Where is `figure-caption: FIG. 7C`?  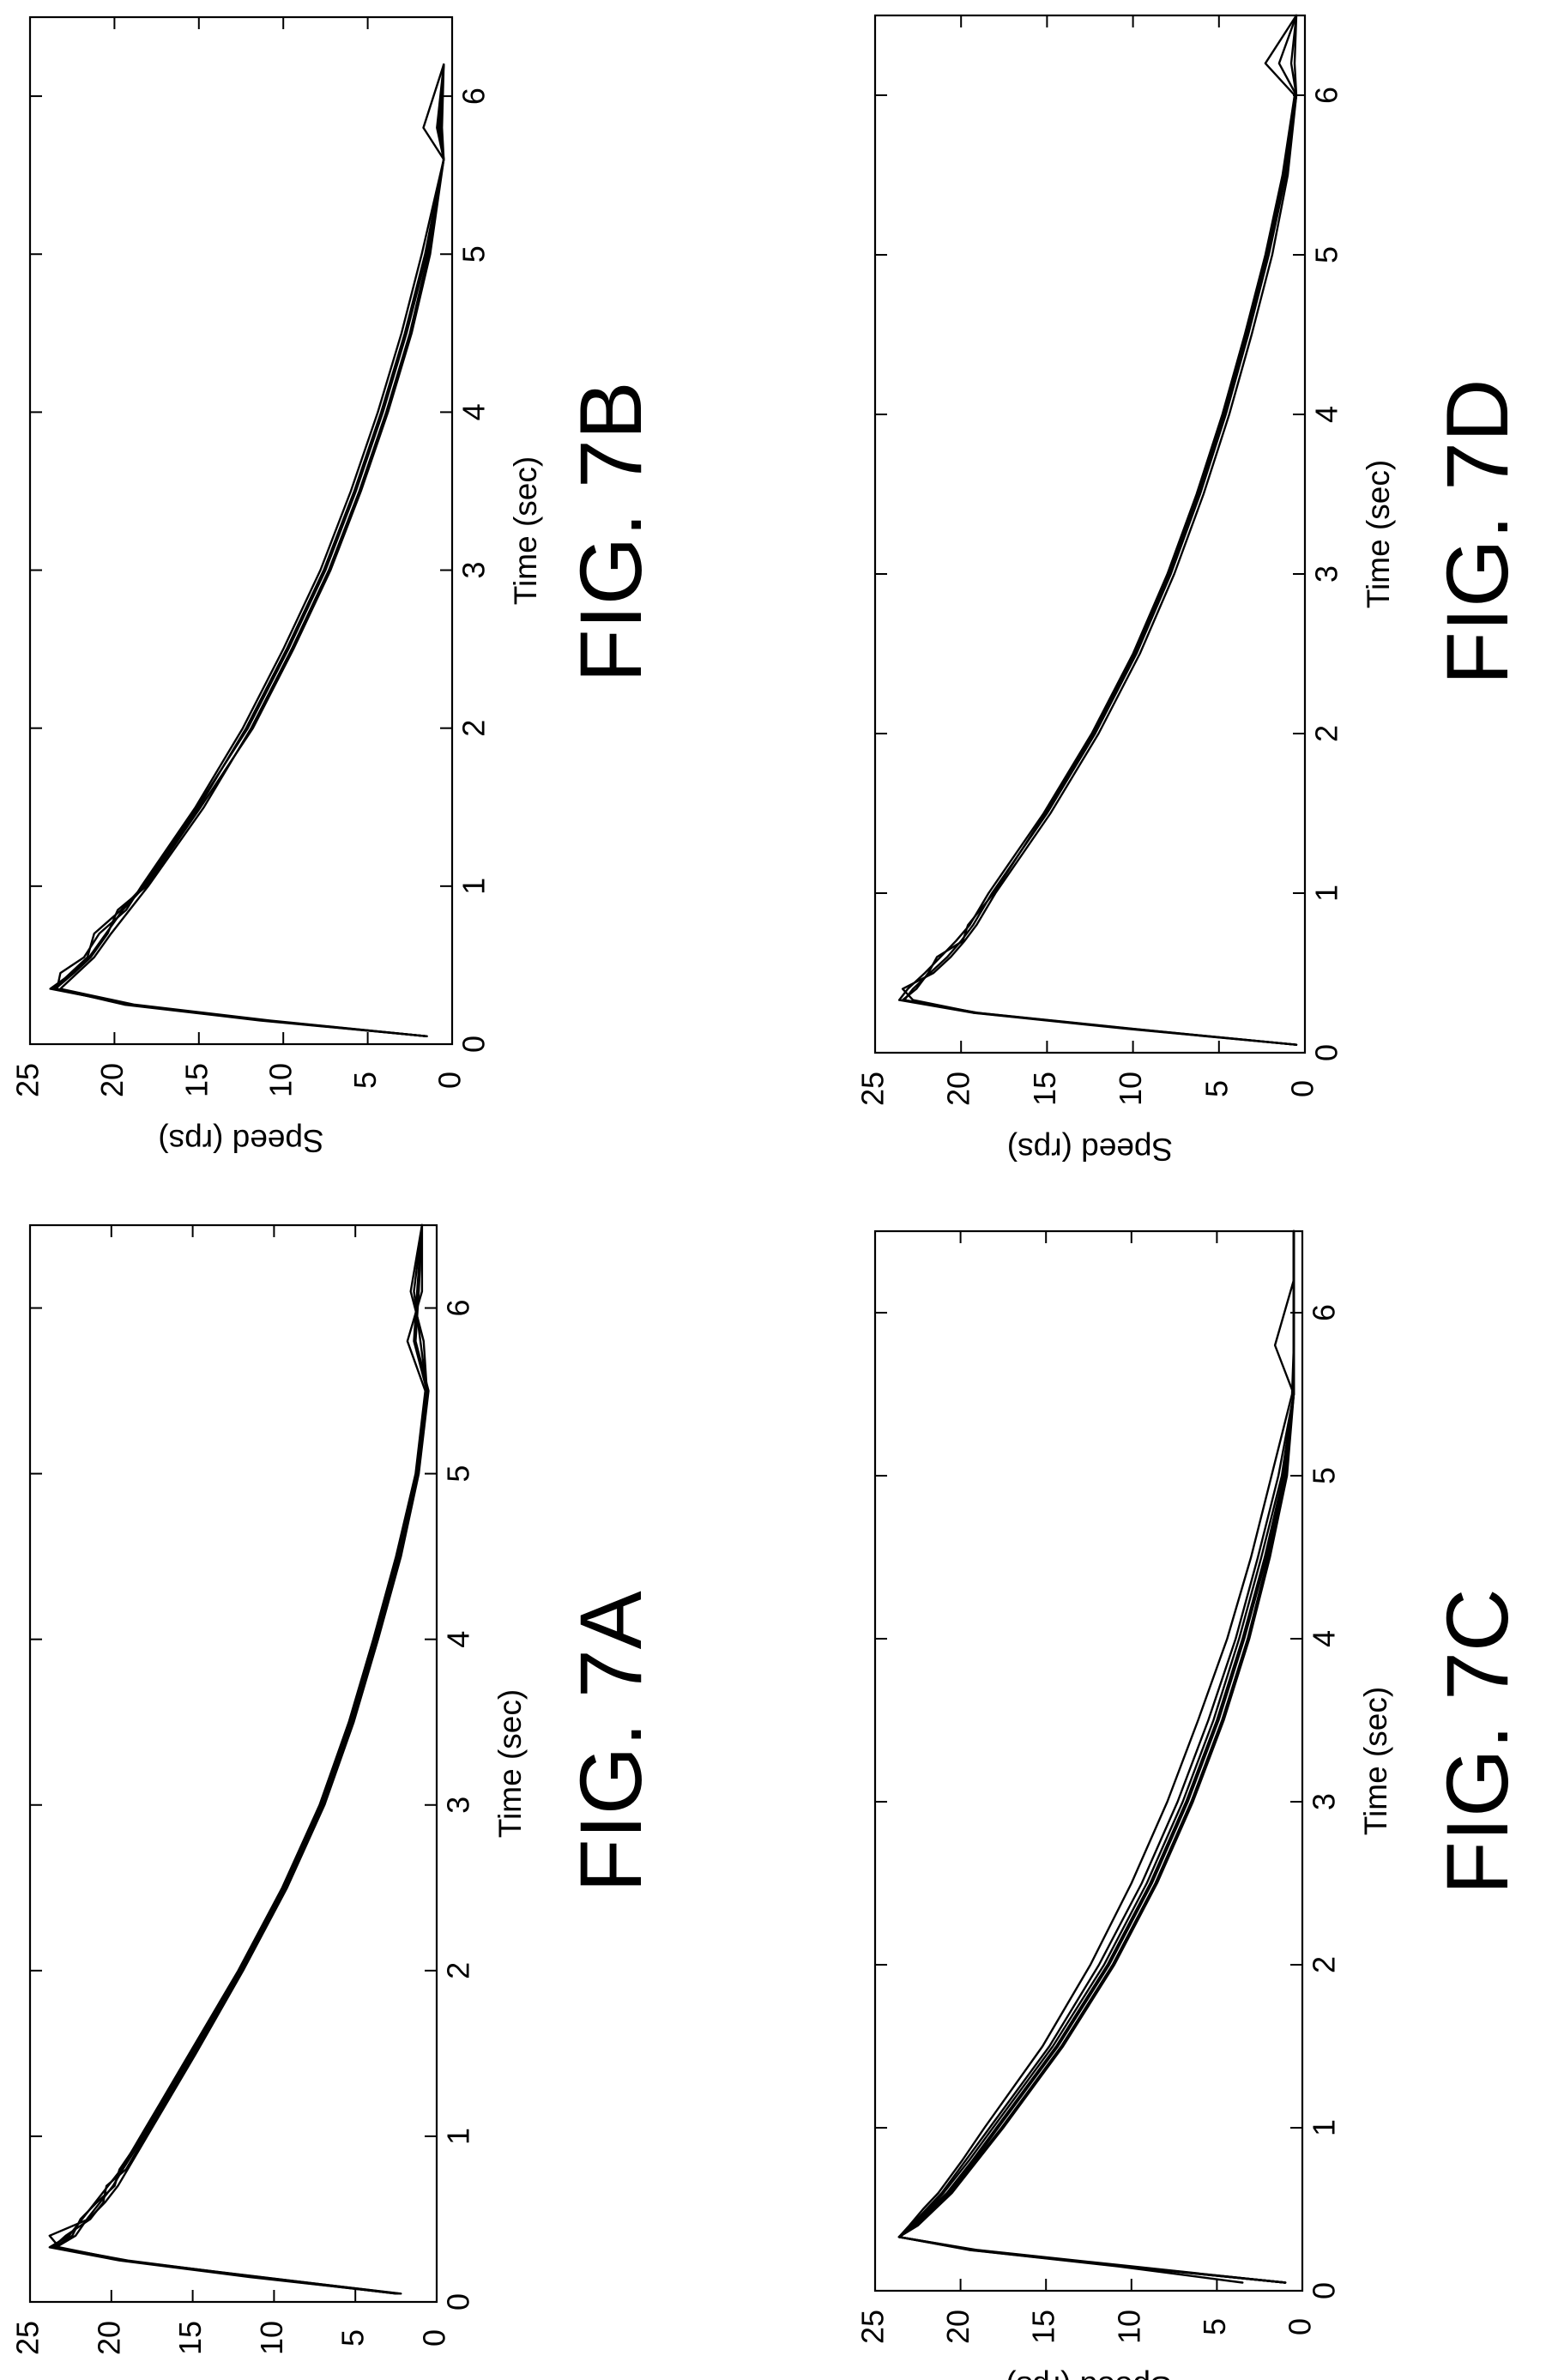
figure-caption: FIG. 7C is located at coordinates (1477, 1741).